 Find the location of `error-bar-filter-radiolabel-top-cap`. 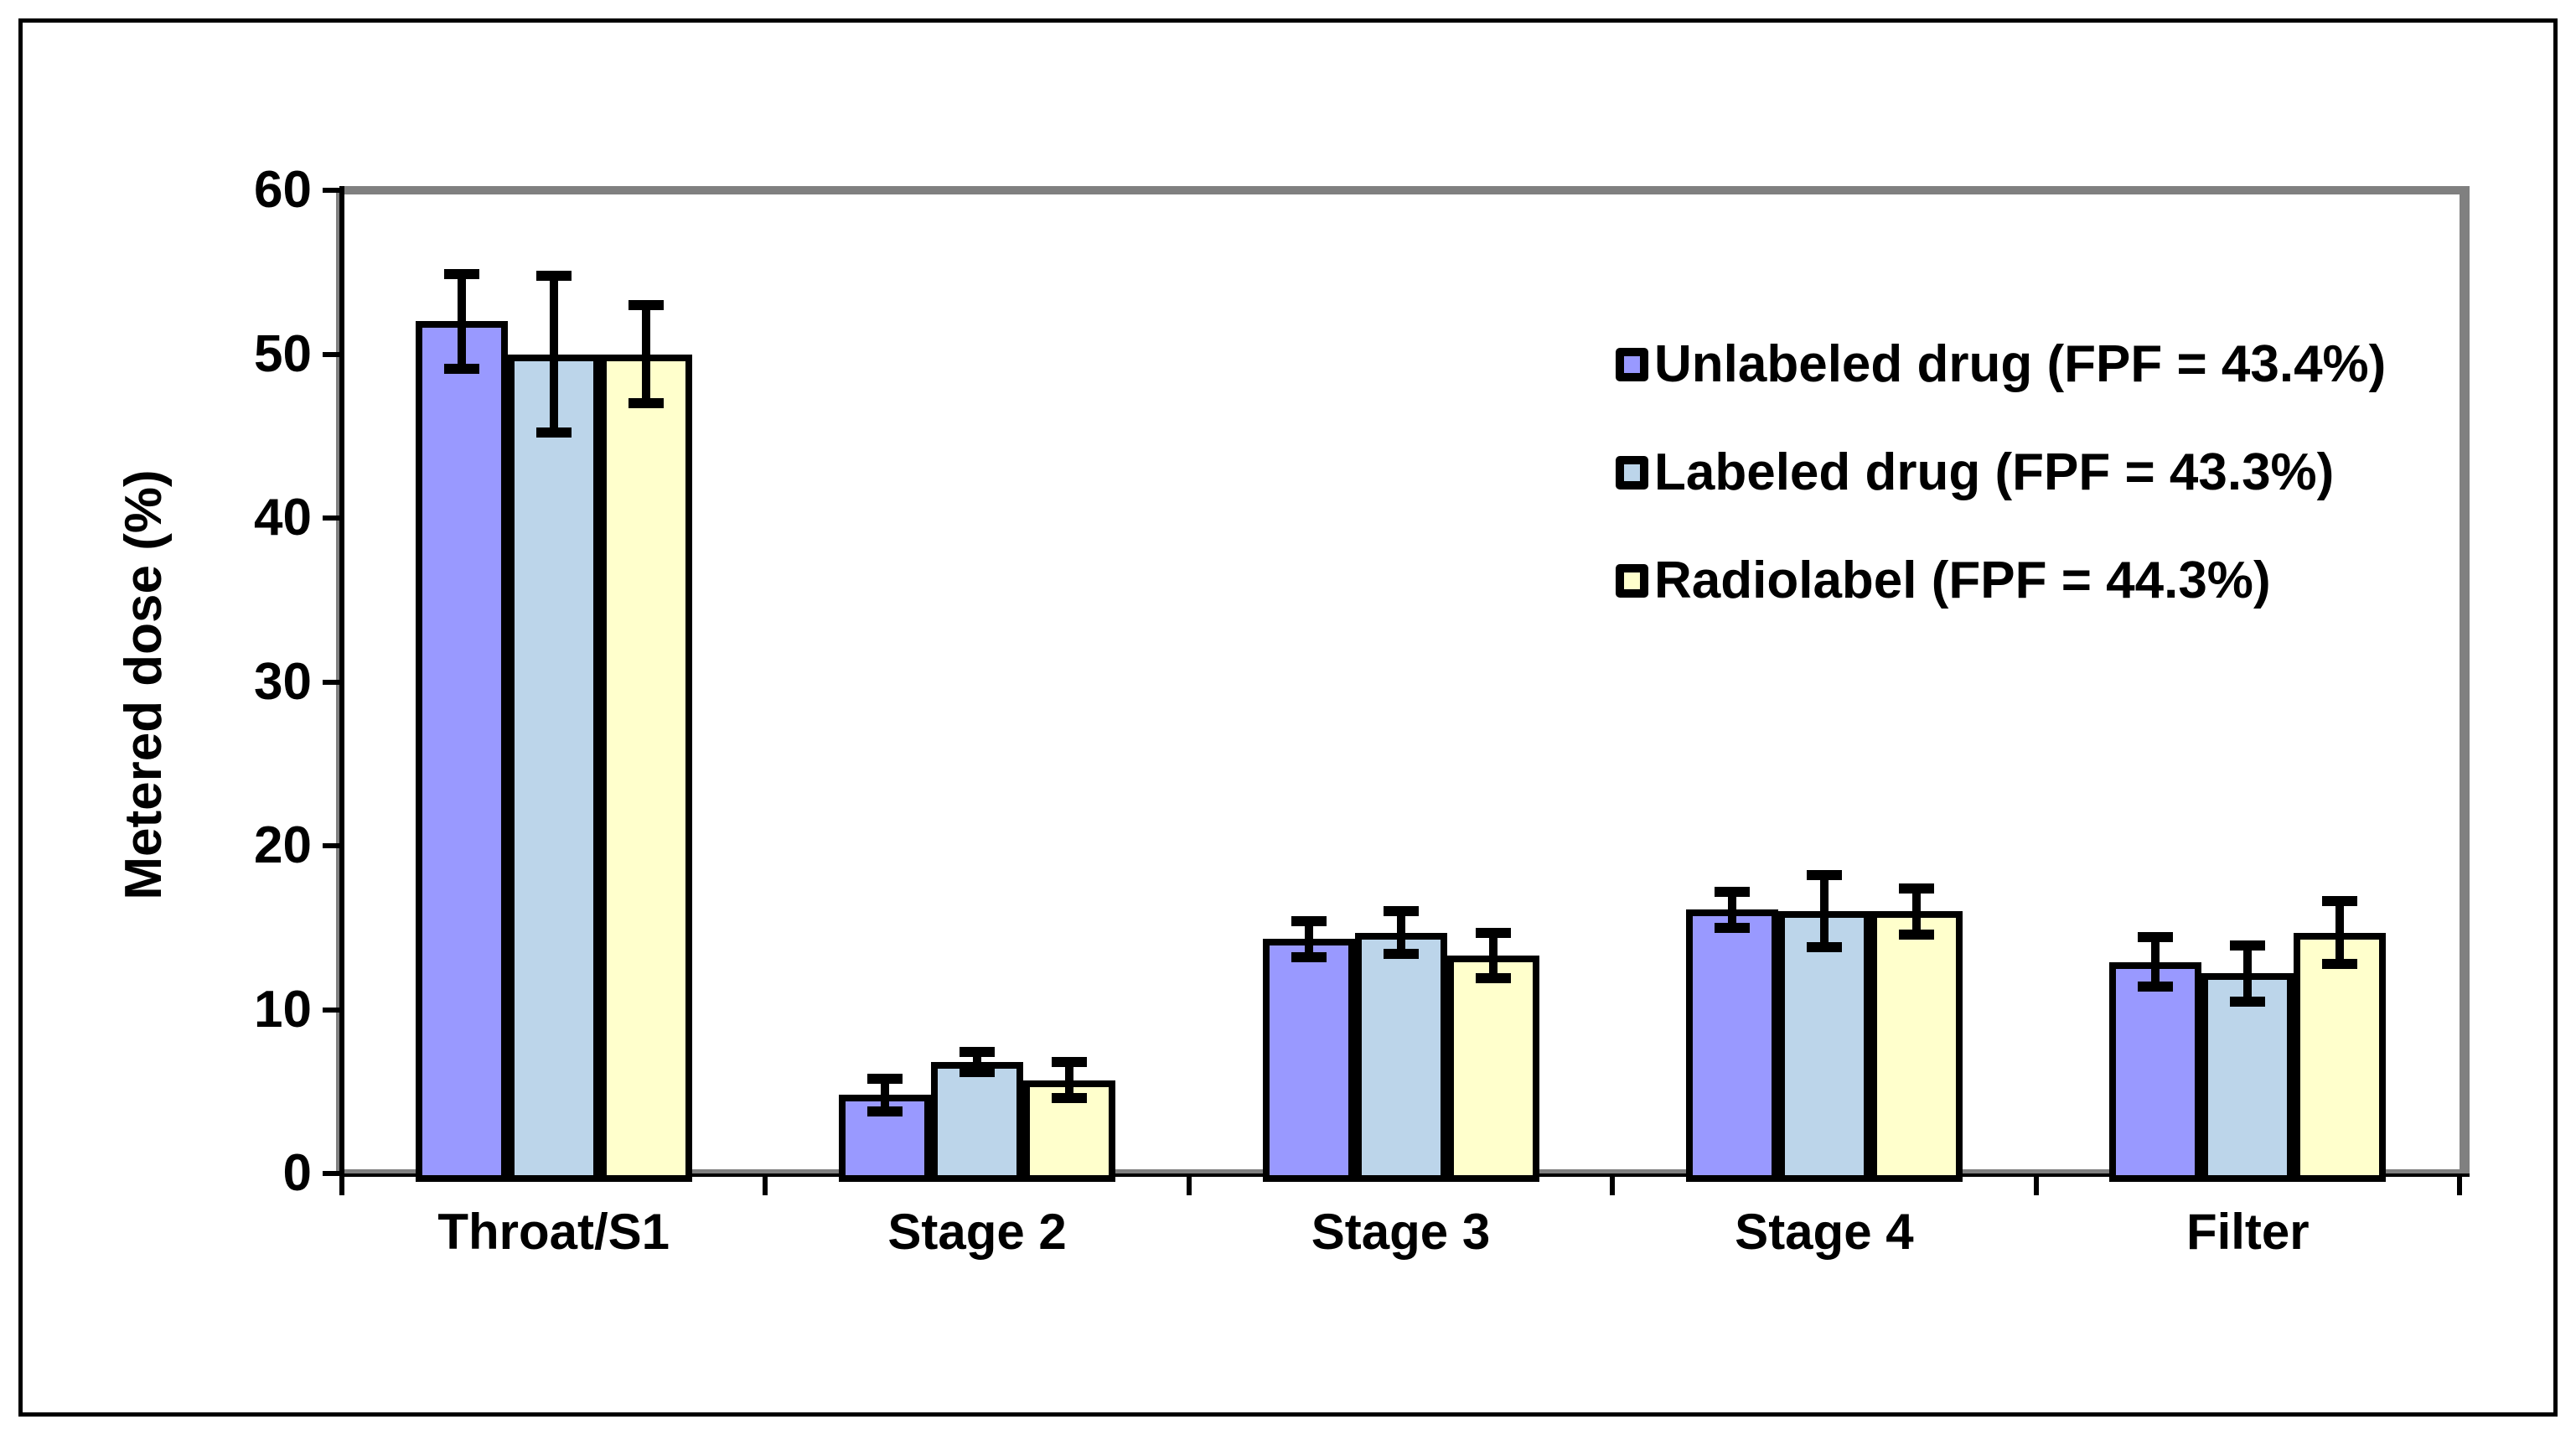

error-bar-filter-radiolabel-top-cap is located at coordinates (2340, 901).